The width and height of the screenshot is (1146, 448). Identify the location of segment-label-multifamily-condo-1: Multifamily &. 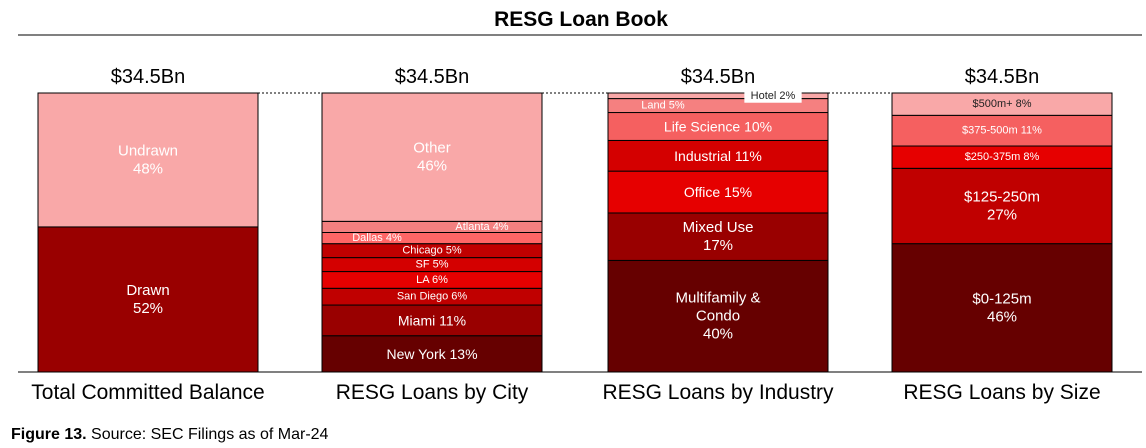
(717, 298).